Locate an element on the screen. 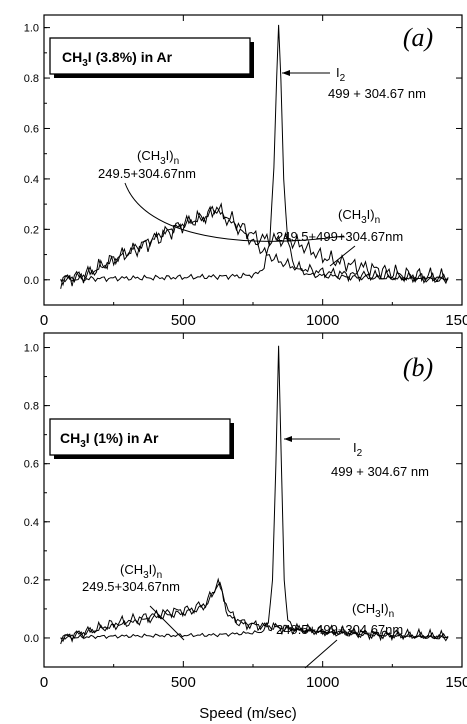 Image resolution: width=467 pixels, height=724 pixels. panel-a-i2-arrowhead is located at coordinates (286, 73).